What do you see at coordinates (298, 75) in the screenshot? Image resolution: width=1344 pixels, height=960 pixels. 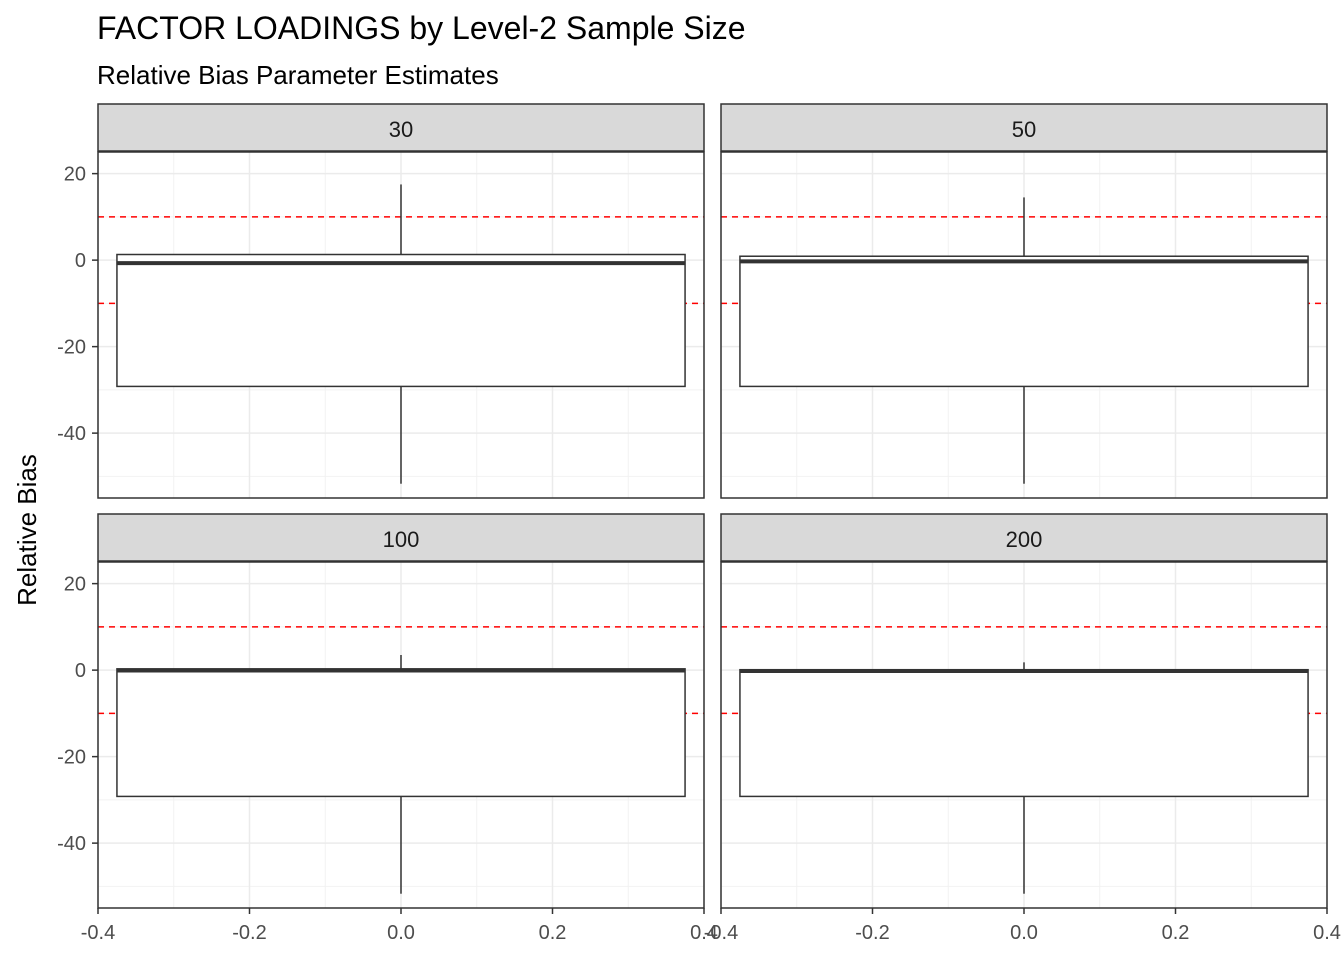 I see `chart-subtitle: Relative Bias Parameter Estimates` at bounding box center [298, 75].